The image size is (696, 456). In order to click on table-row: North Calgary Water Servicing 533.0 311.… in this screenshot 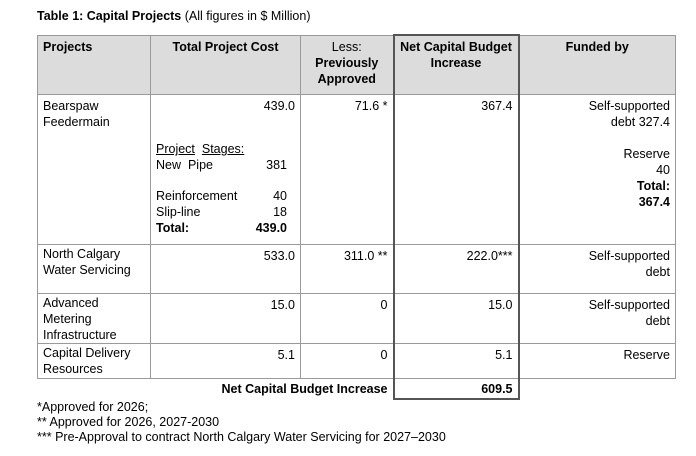, I will do `click(356, 269)`.